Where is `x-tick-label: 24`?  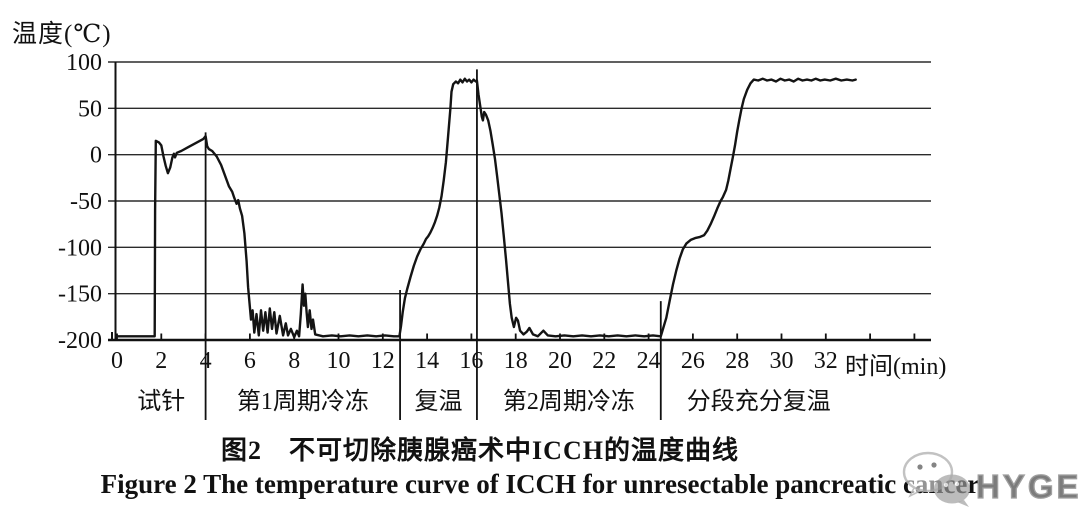
x-tick-label: 24 is located at coordinates (649, 361).